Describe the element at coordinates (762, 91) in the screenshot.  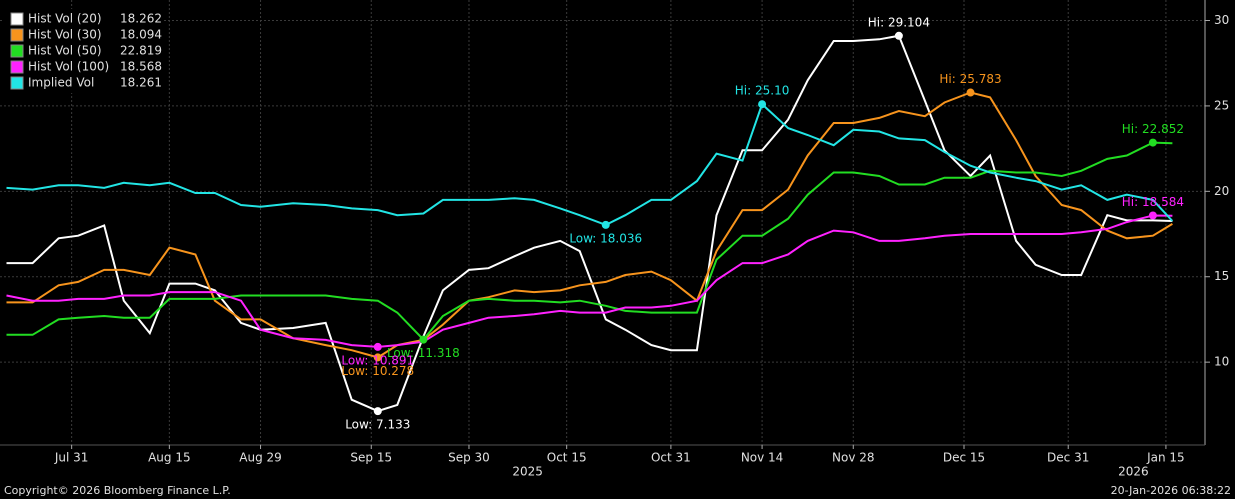
I see `extreme-label: Hi: 25.10` at that location.